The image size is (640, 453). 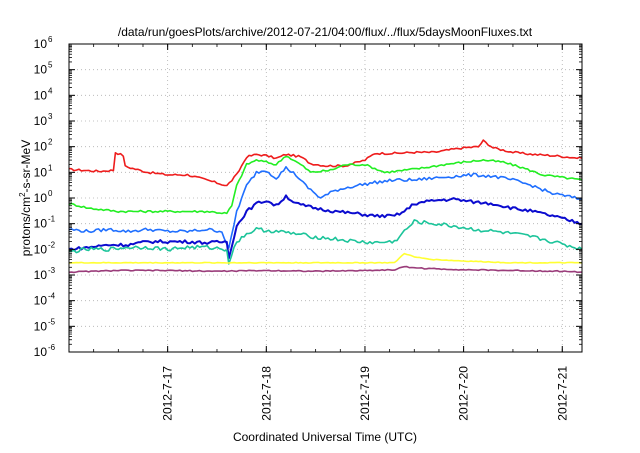 I want to click on y-tick-exponent: -2, so click(x=52, y=244).